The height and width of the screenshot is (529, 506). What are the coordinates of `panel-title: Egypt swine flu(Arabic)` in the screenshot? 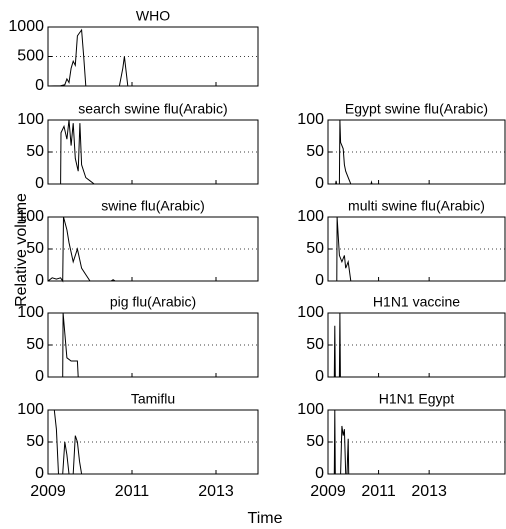 It's located at (416, 109).